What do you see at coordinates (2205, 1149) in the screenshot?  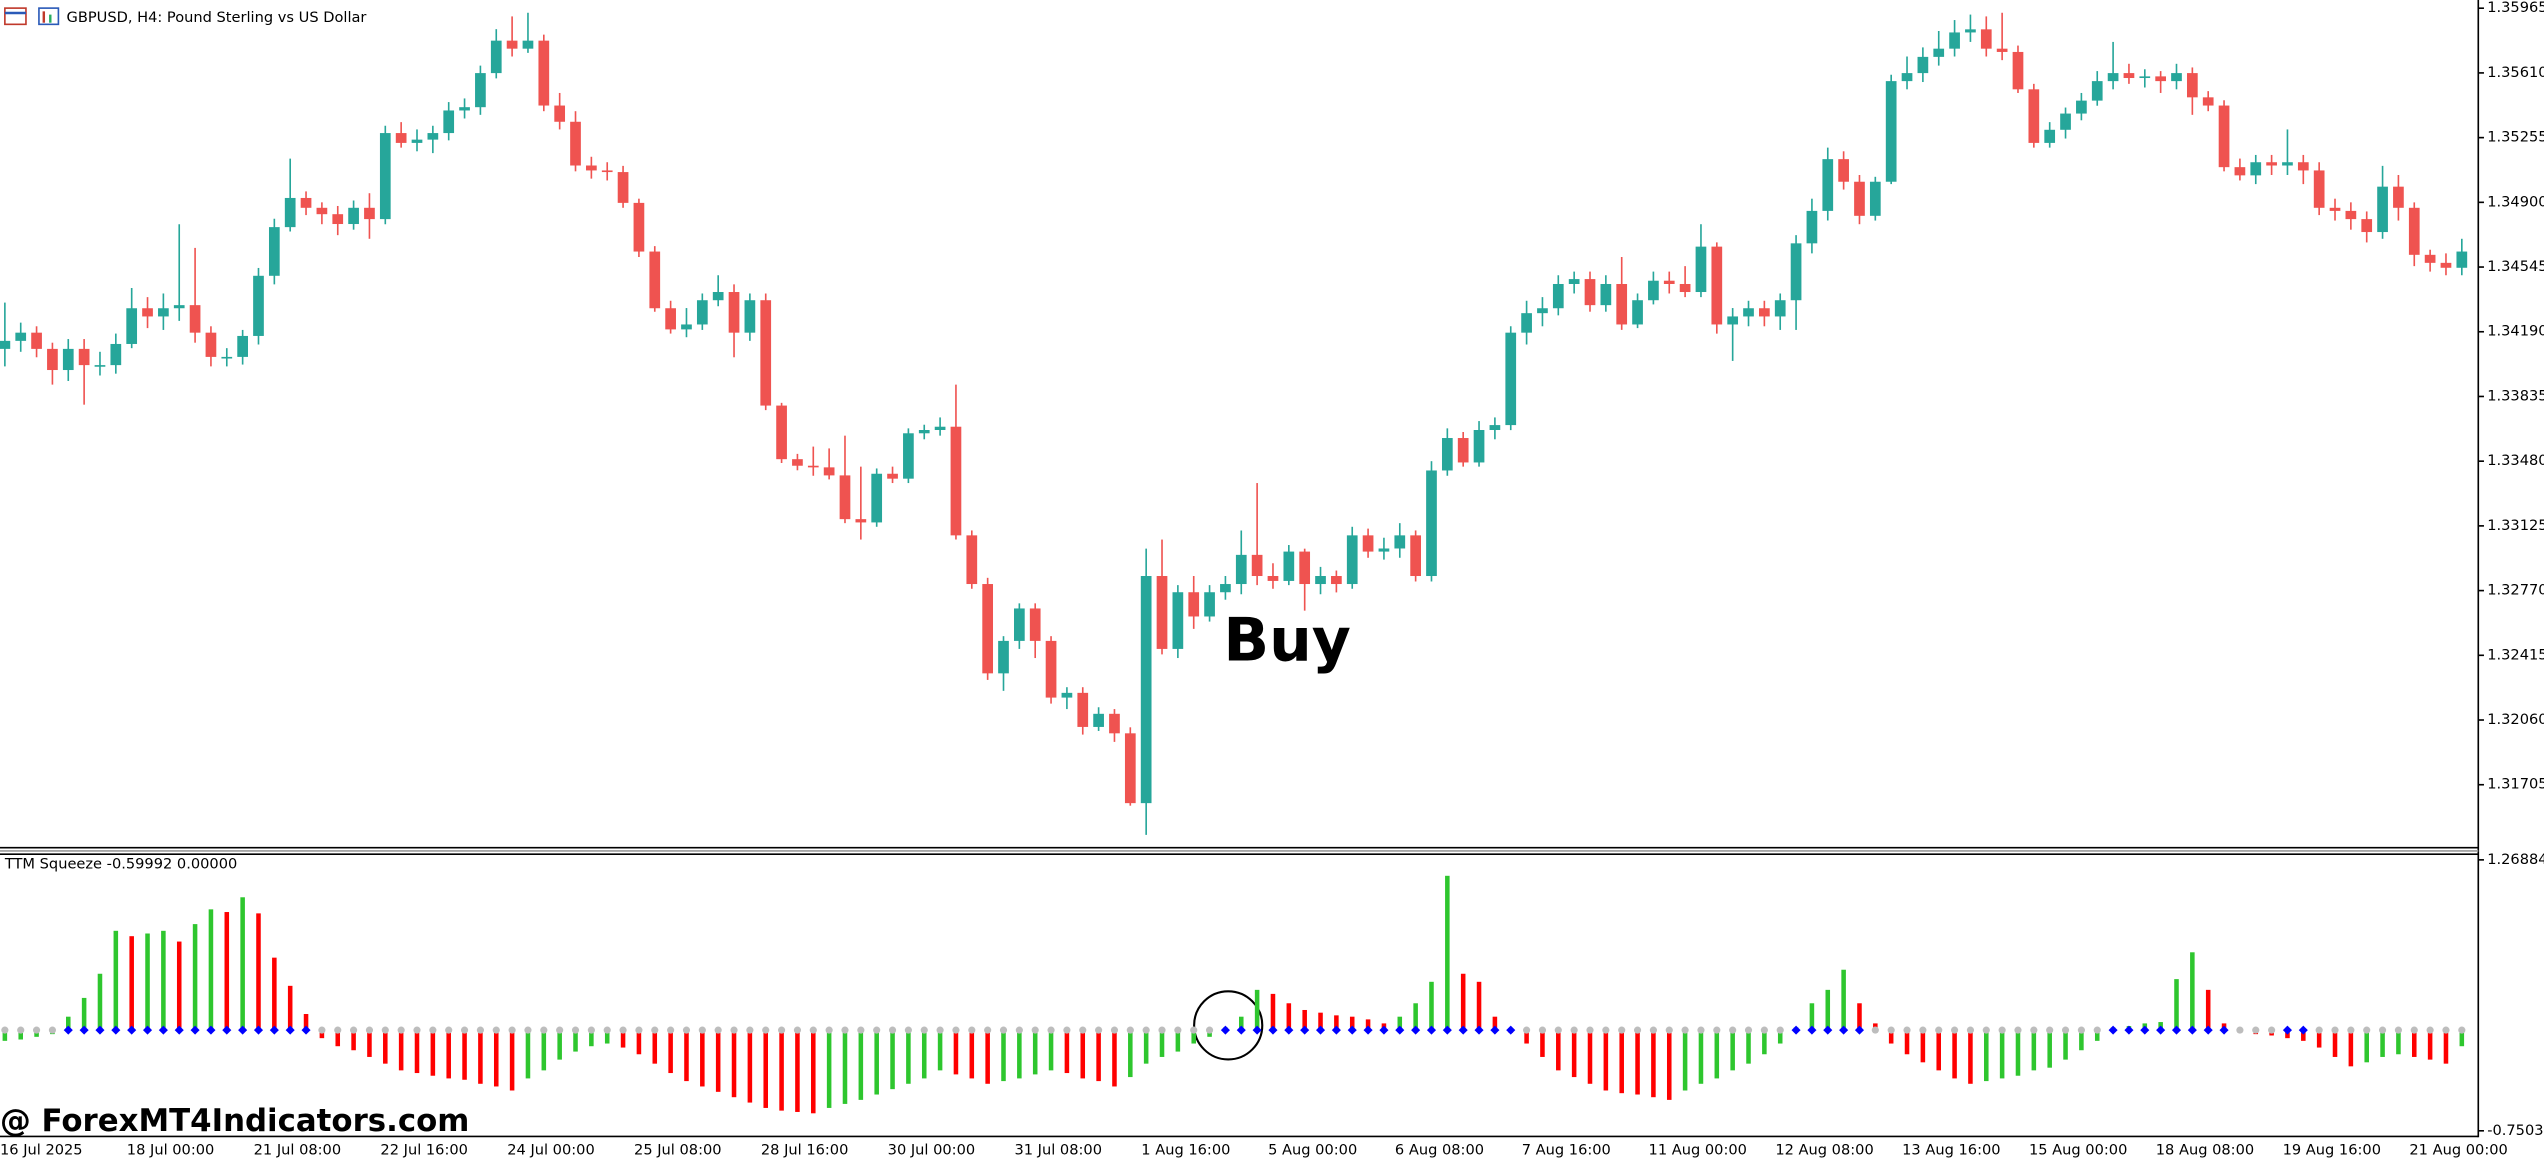 I see `time-tick-label: 18 Aug 08:00` at bounding box center [2205, 1149].